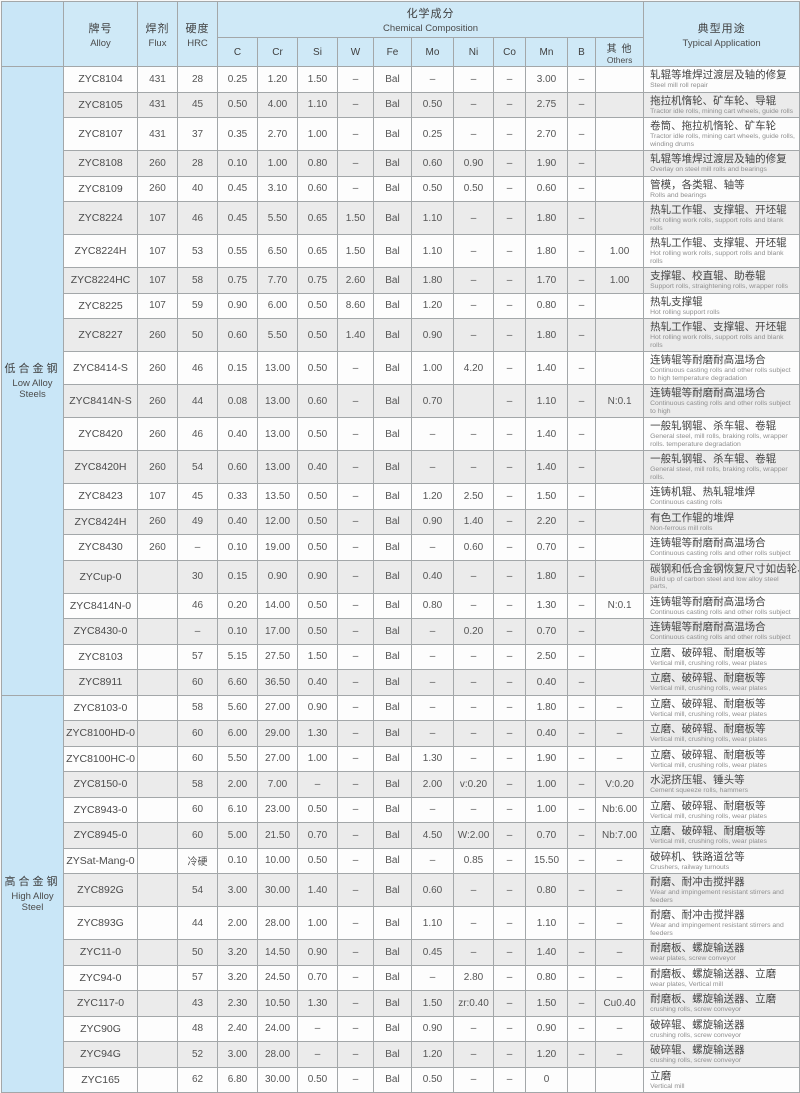 The width and height of the screenshot is (800, 1093). I want to click on chem-value-cell: 5.00, so click(237, 835).